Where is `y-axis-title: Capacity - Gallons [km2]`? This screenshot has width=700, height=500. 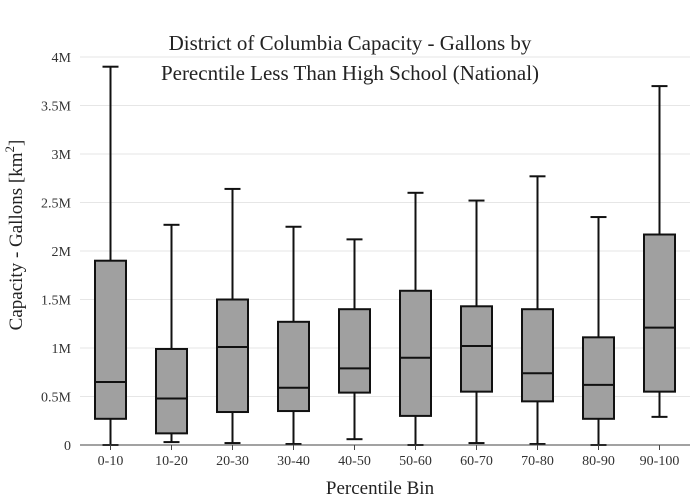 y-axis-title: Capacity - Gallons [km2] is located at coordinates (14, 235).